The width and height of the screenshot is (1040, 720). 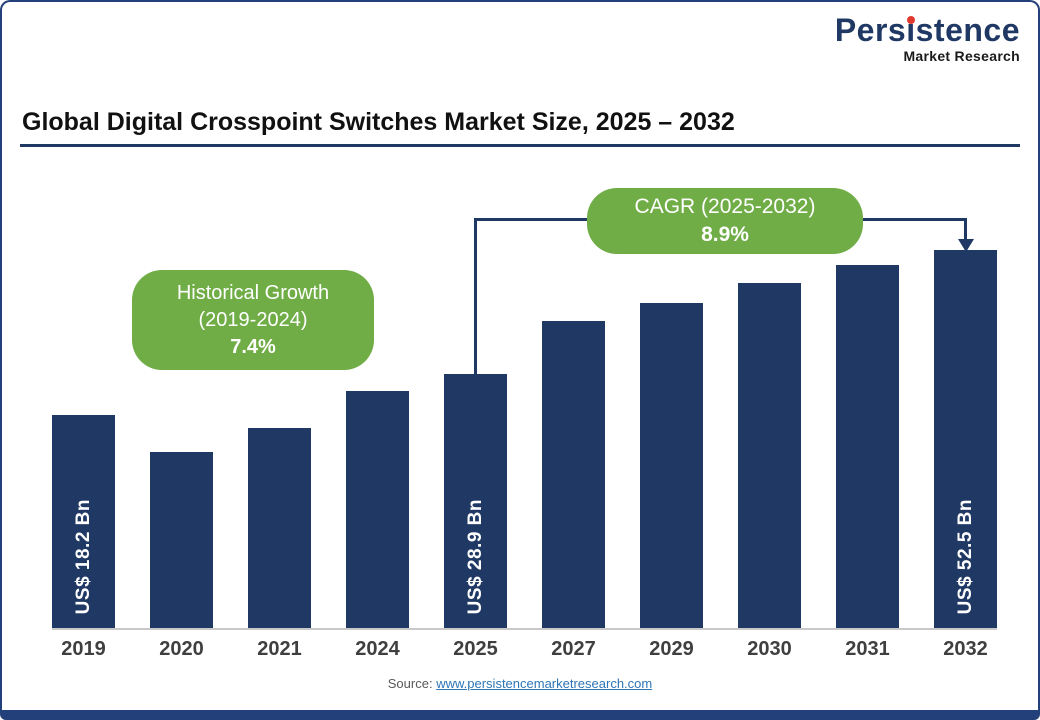 What do you see at coordinates (279, 649) in the screenshot?
I see `x-axis-label-2021: 2021` at bounding box center [279, 649].